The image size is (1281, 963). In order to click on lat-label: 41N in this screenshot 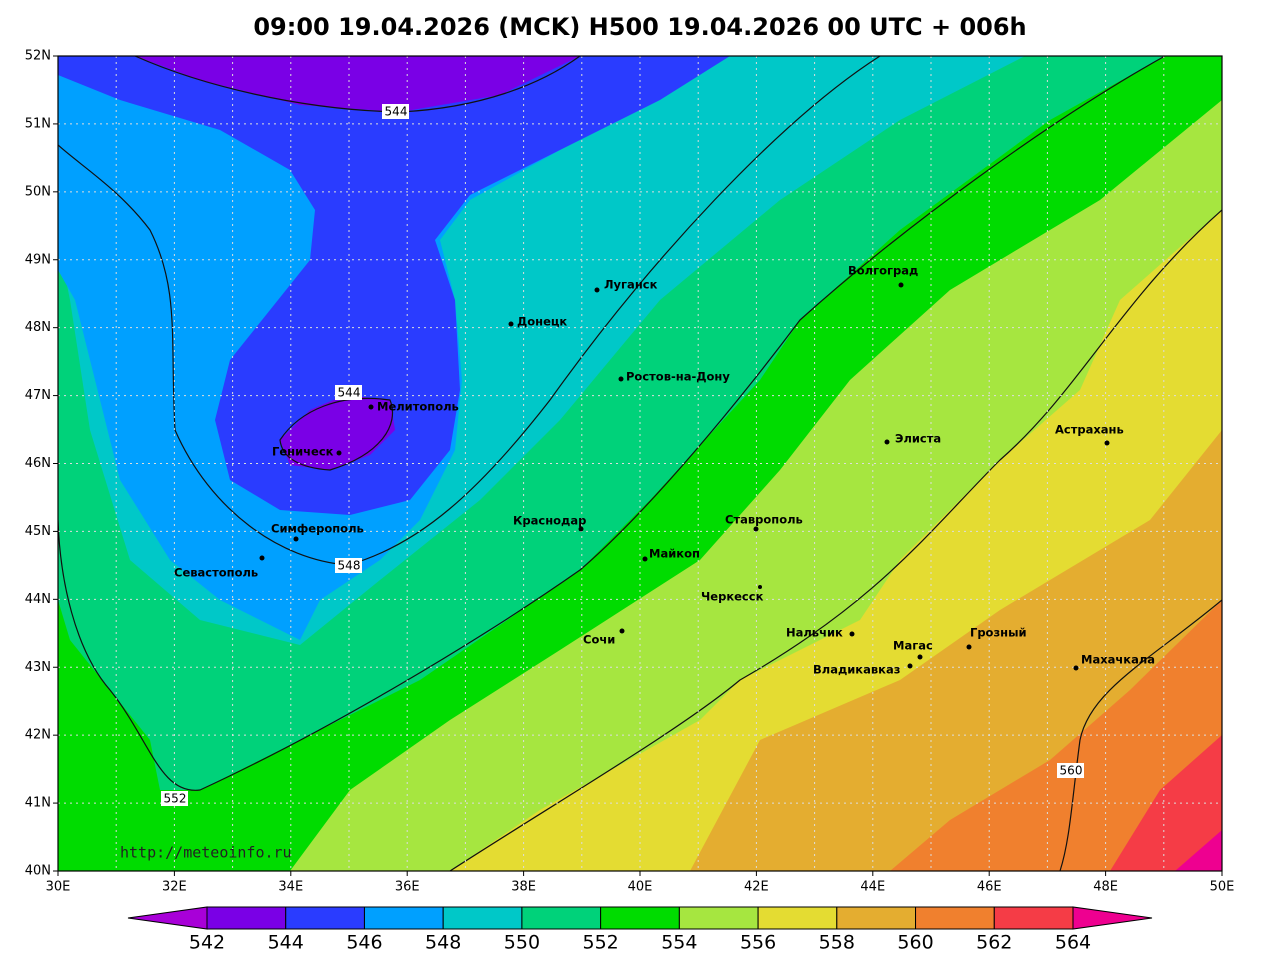, I will do `click(38, 803)`.